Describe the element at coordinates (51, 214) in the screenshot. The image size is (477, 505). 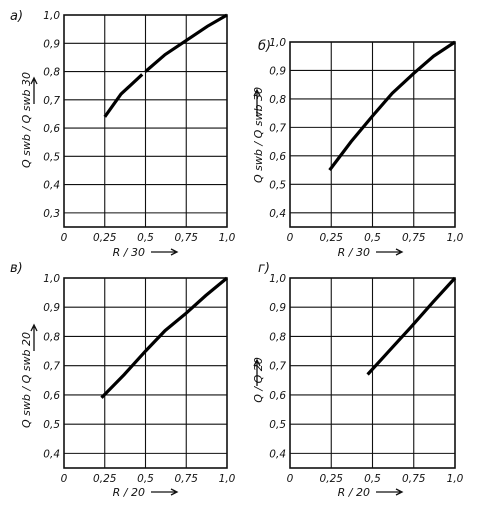
I see `y-tick-label: 0,3` at that location.